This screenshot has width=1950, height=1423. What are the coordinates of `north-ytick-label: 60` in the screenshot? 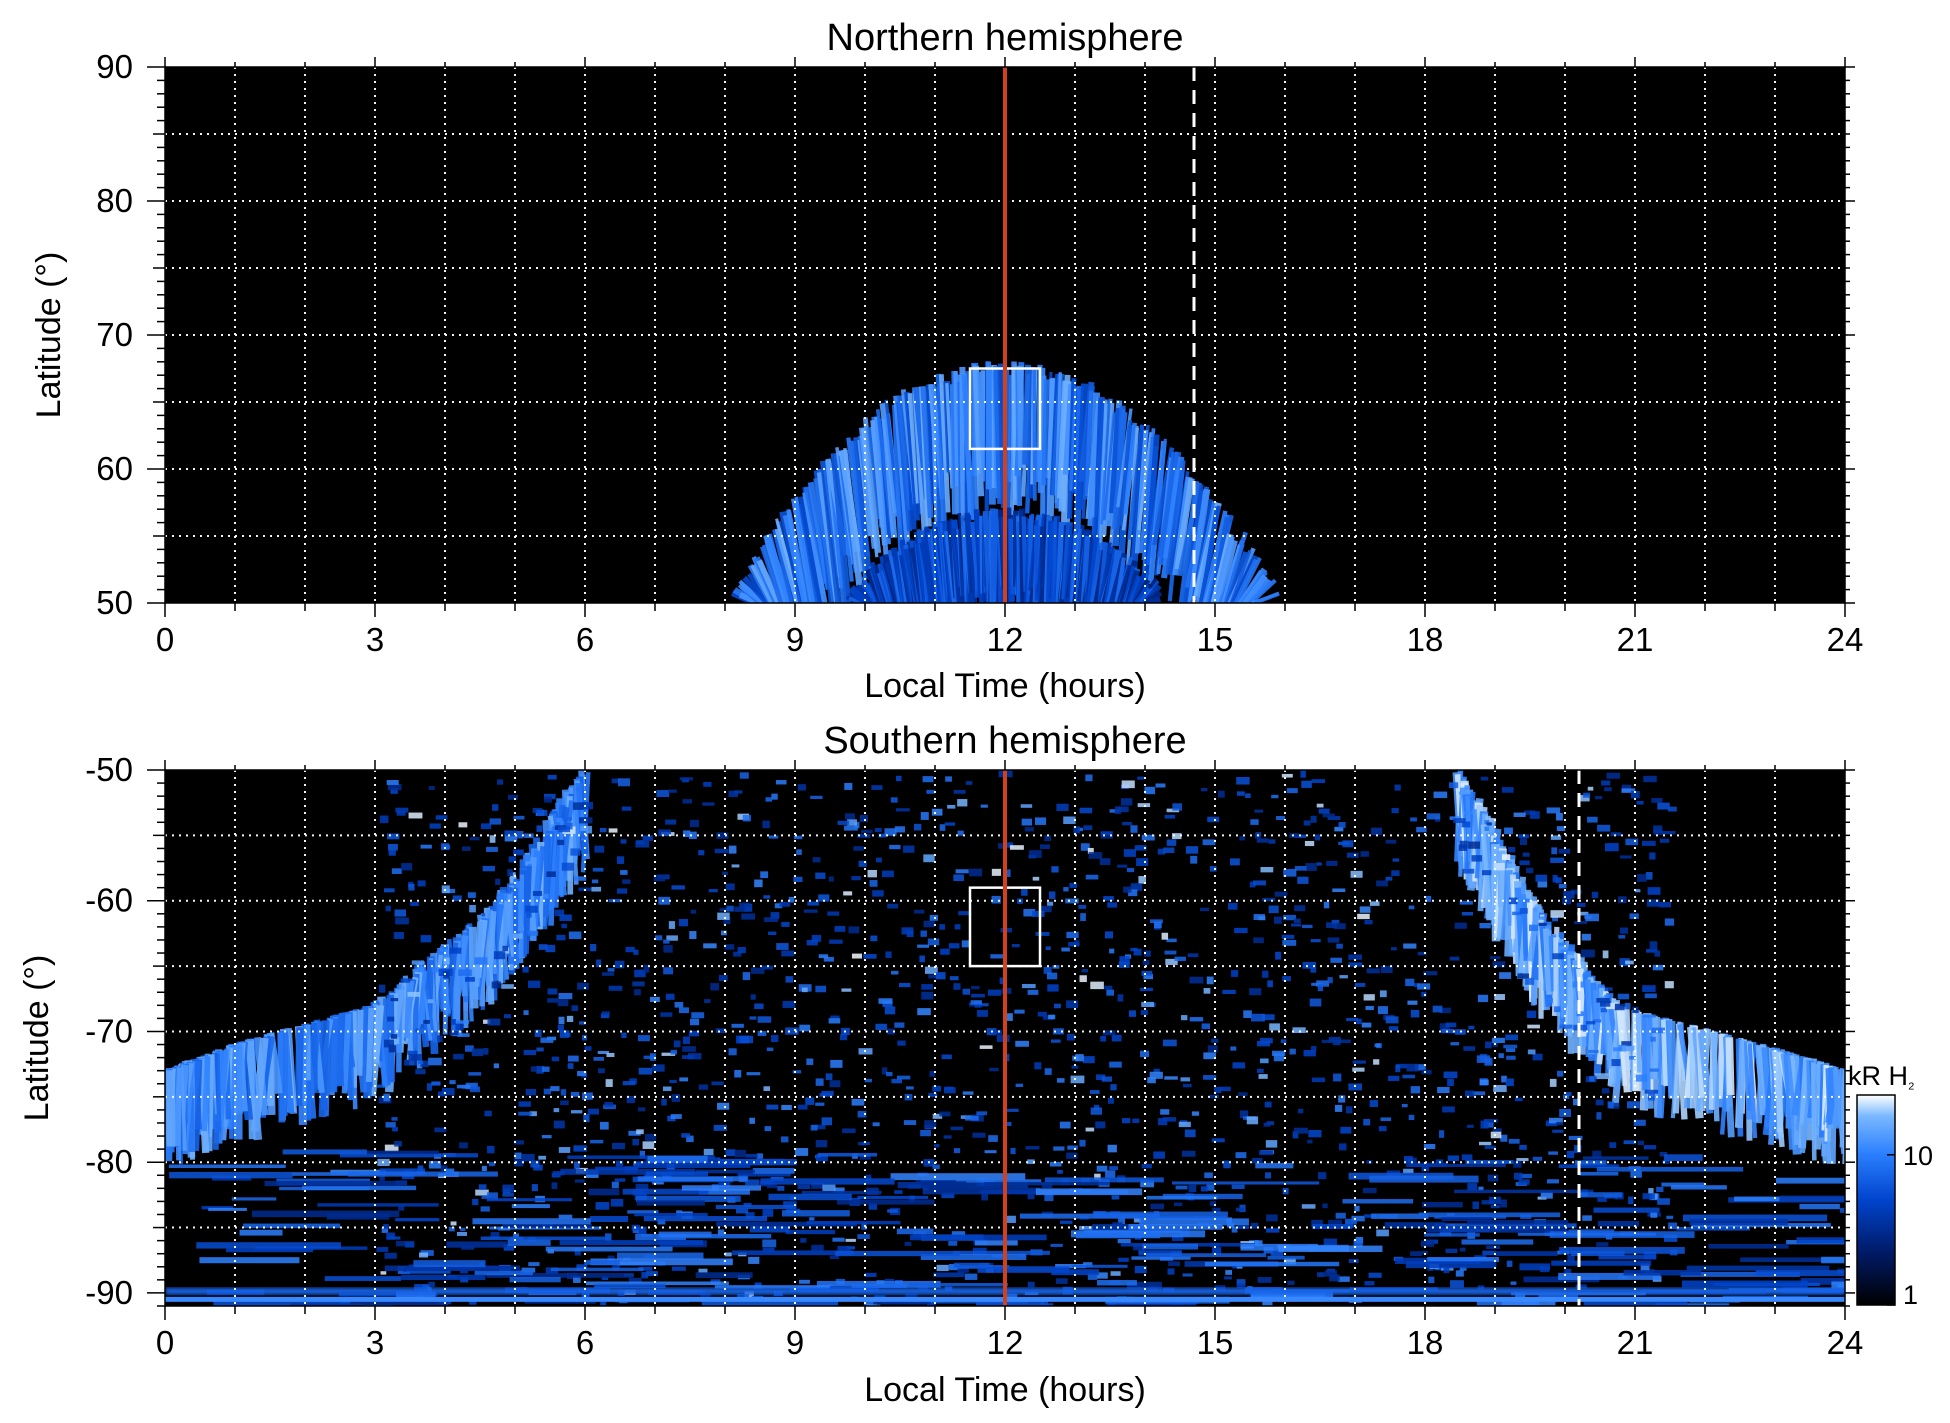 It's located at (114, 468).